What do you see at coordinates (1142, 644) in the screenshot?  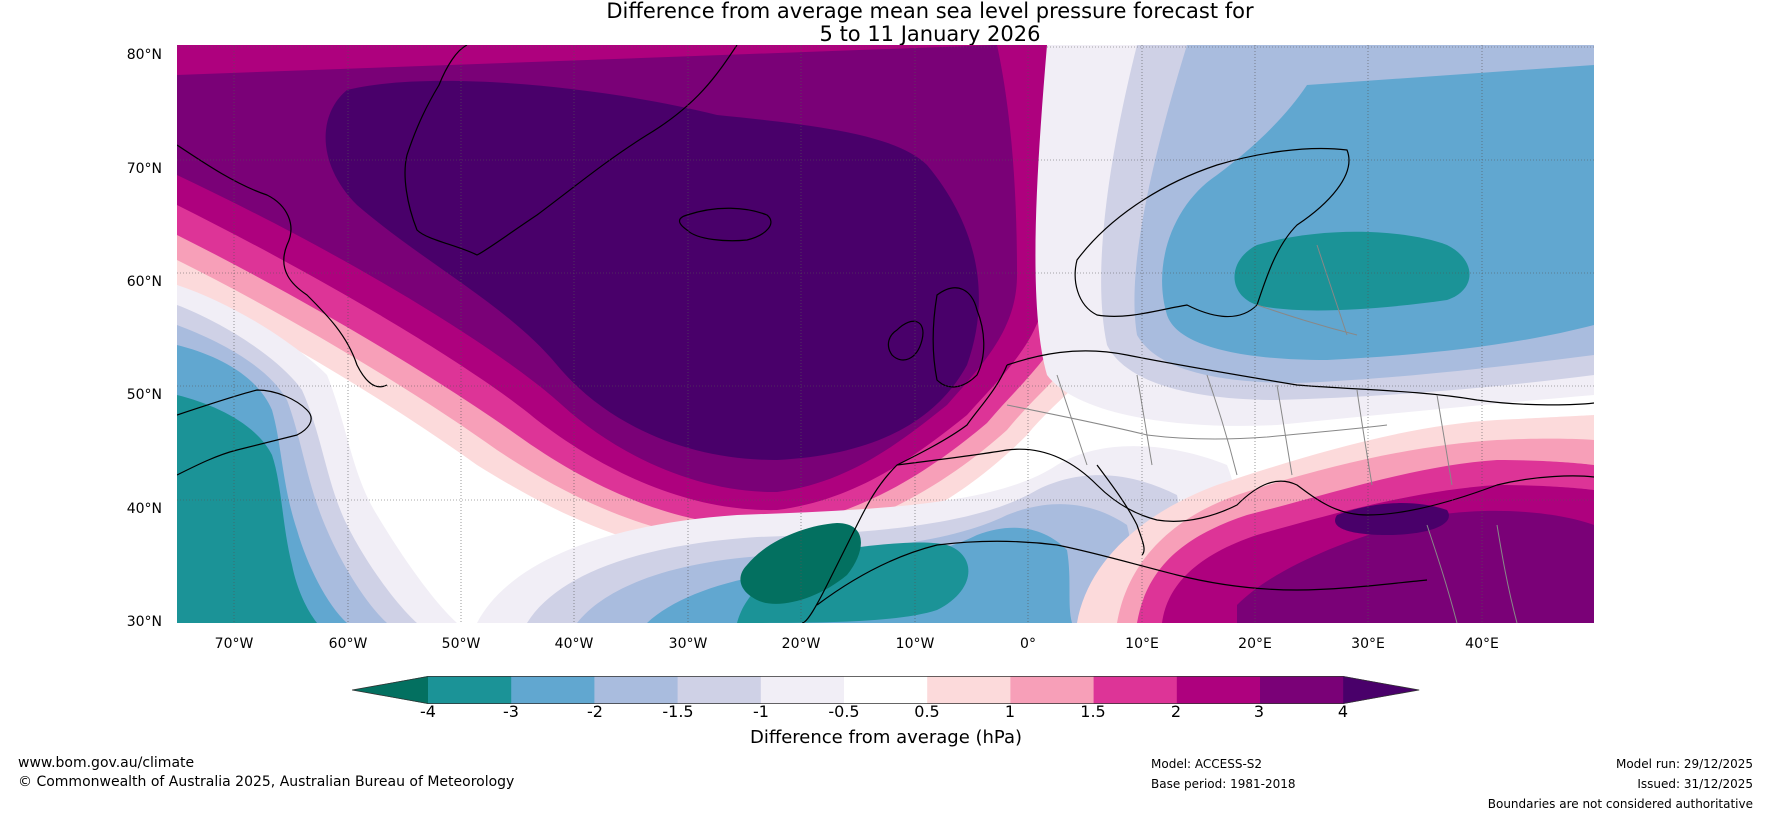 I see `lon-label-10e: 10°E` at bounding box center [1142, 644].